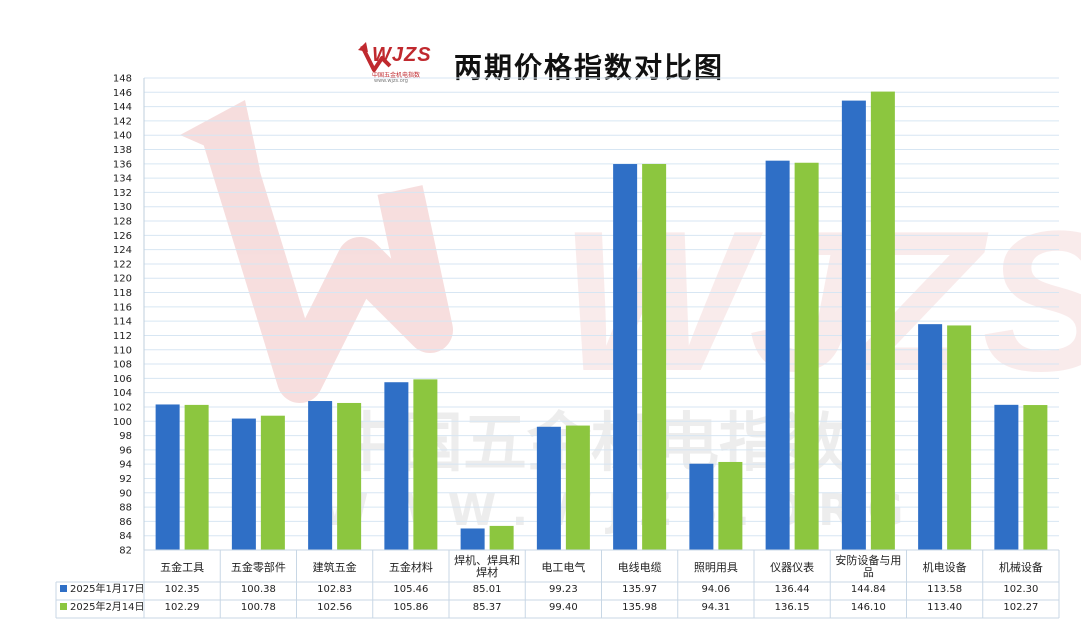  What do you see at coordinates (258, 607) in the screenshot?
I see `table-cell: 100.78` at bounding box center [258, 607].